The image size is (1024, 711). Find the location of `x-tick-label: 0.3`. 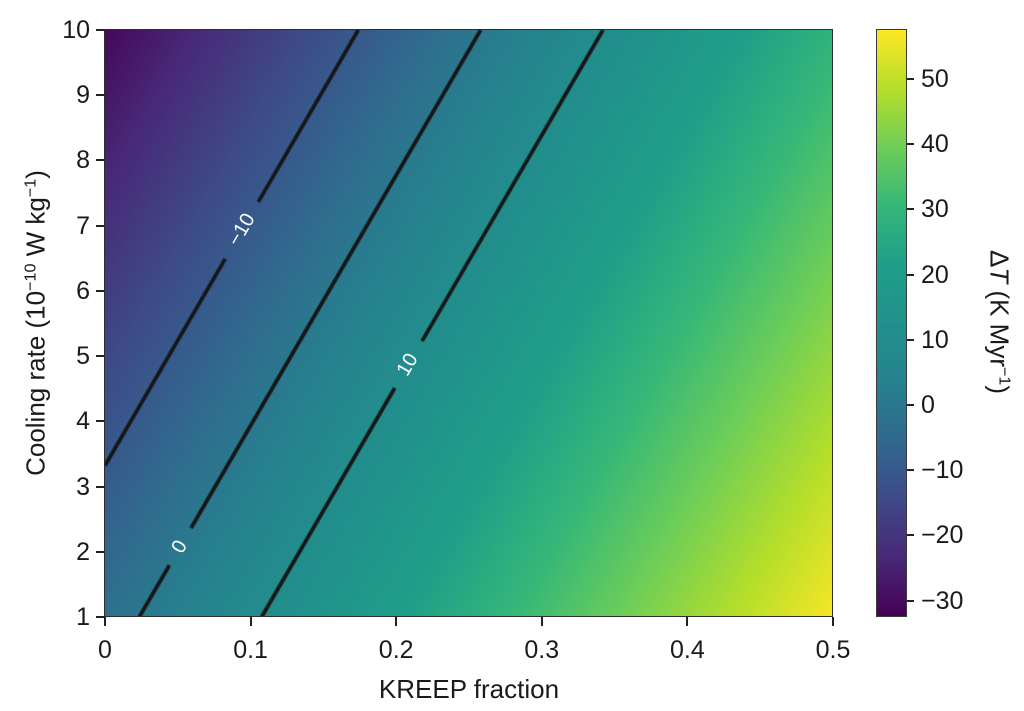

x-tick-label: 0.3 is located at coordinates (542, 650).